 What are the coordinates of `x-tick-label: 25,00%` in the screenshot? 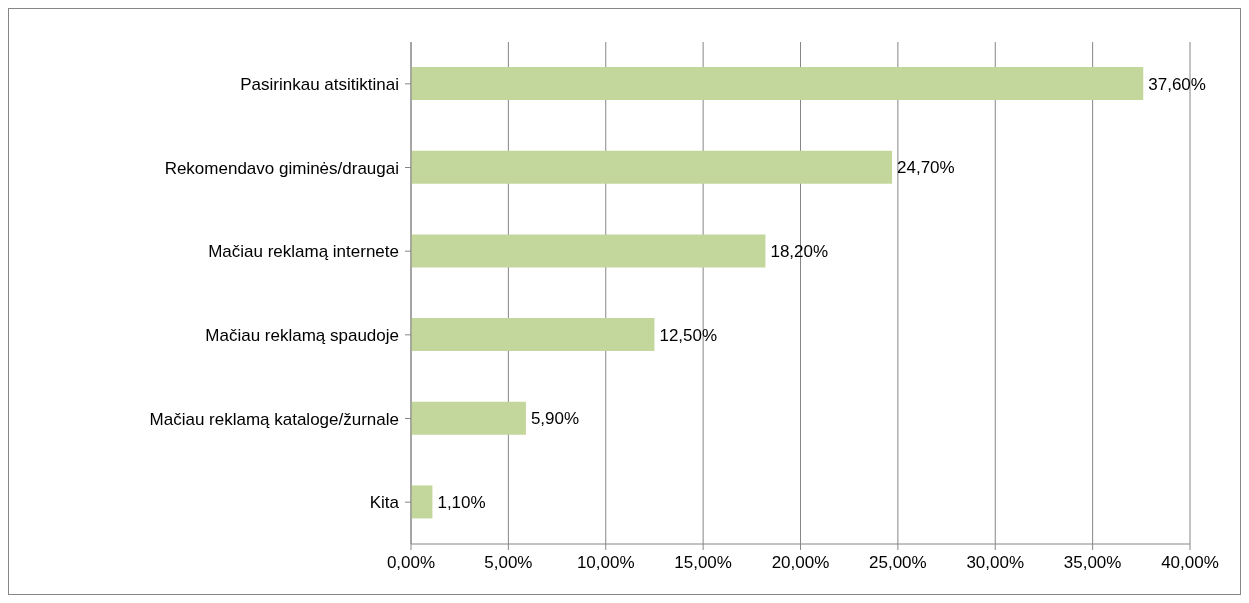 It's located at (898, 563).